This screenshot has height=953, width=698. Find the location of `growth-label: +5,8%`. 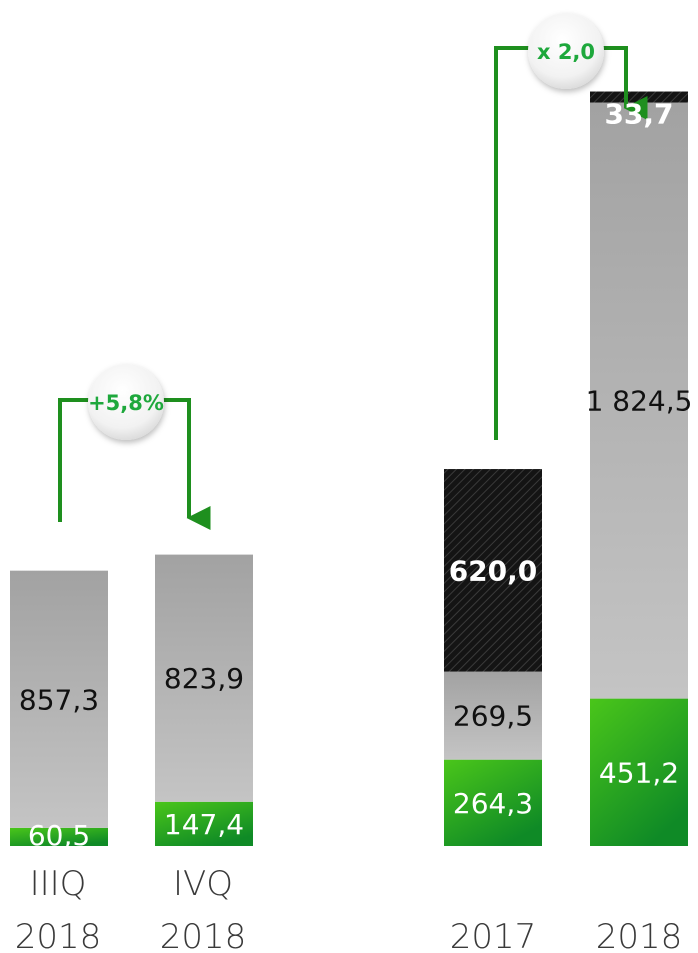

growth-label: +5,8% is located at coordinates (126, 403).